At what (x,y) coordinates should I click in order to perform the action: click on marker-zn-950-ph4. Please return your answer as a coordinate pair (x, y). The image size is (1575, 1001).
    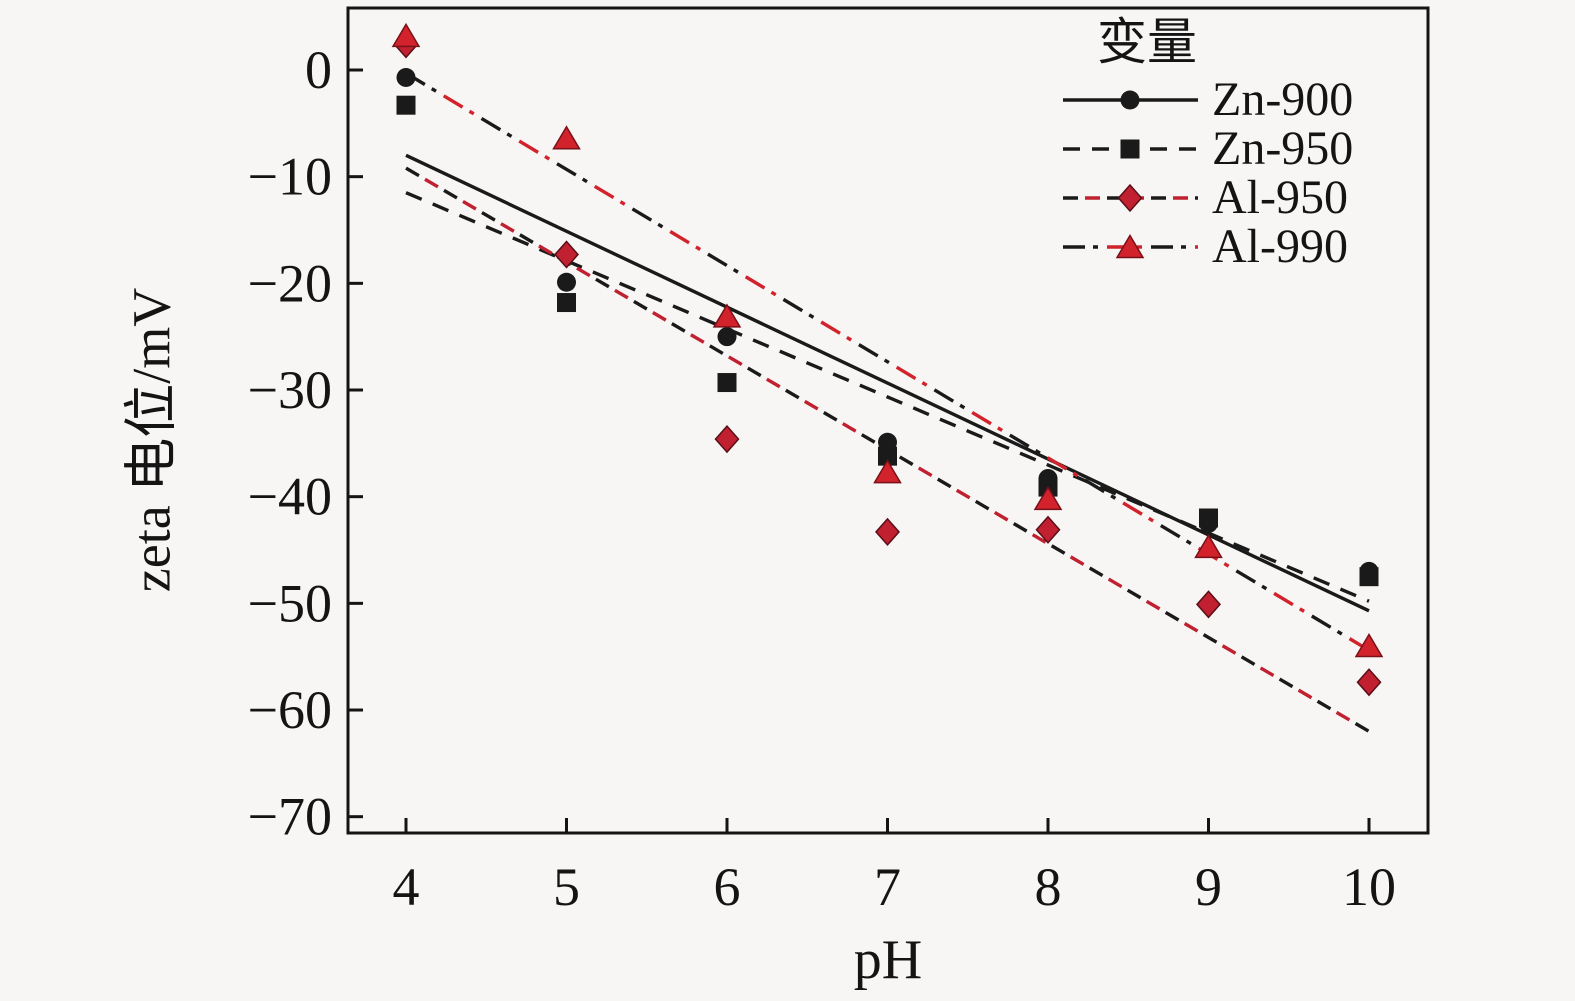
    Looking at the image, I should click on (406, 105).